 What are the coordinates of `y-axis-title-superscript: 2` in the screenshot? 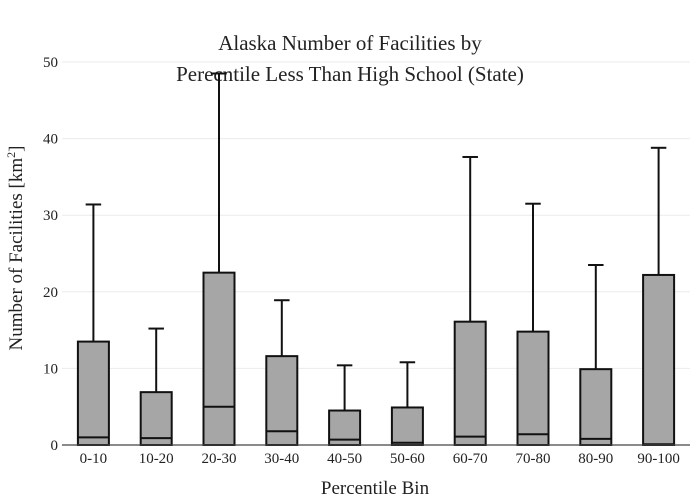 It's located at (11, 155).